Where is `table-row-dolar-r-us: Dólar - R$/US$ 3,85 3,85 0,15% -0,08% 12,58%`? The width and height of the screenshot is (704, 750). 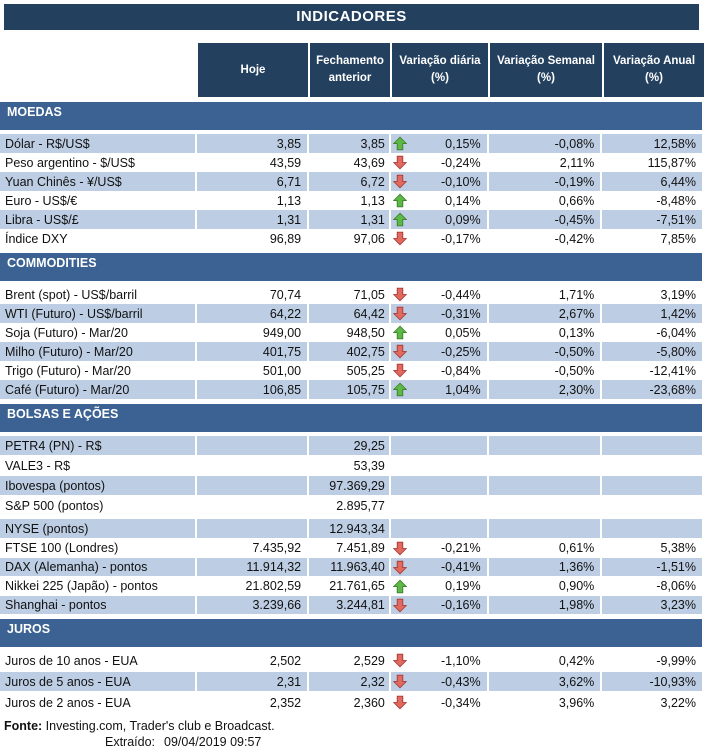
table-row-dolar-r-us: Dólar - R$/US$ 3,85 3,85 0,15% -0,08% 12,58% is located at coordinates (351, 143).